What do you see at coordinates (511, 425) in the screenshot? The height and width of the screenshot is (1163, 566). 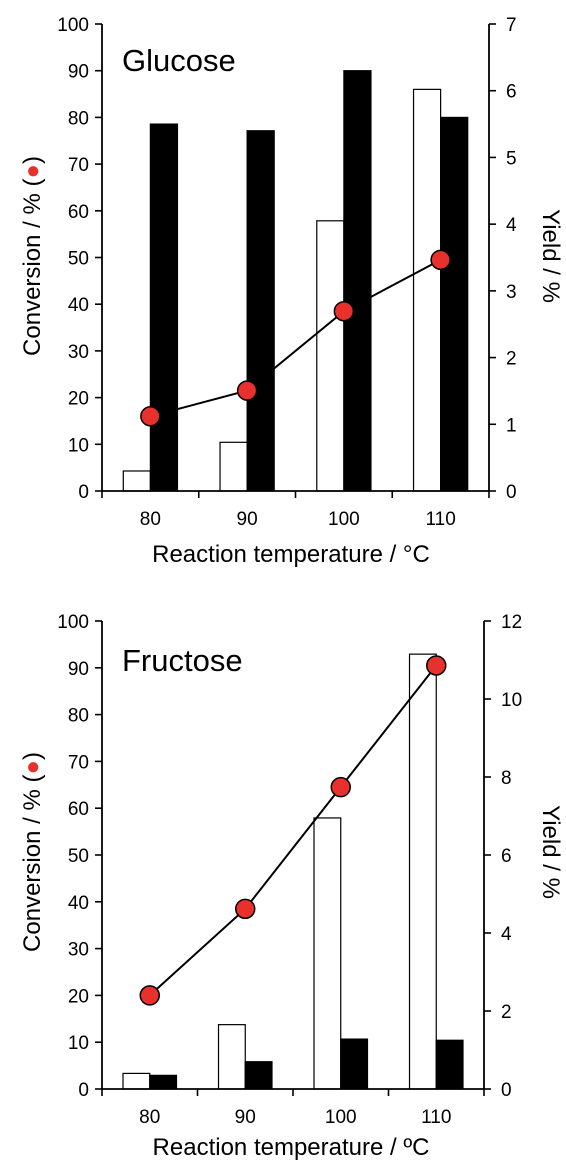 I see `y2-tick-label: 1` at bounding box center [511, 425].